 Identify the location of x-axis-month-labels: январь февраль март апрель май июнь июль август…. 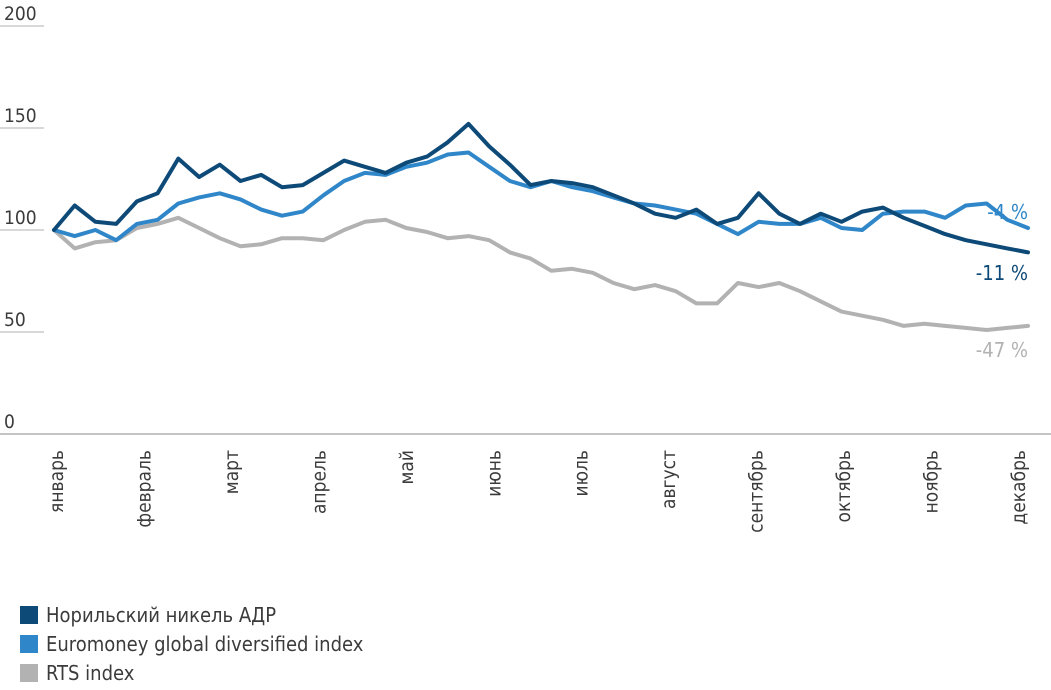
(538, 491).